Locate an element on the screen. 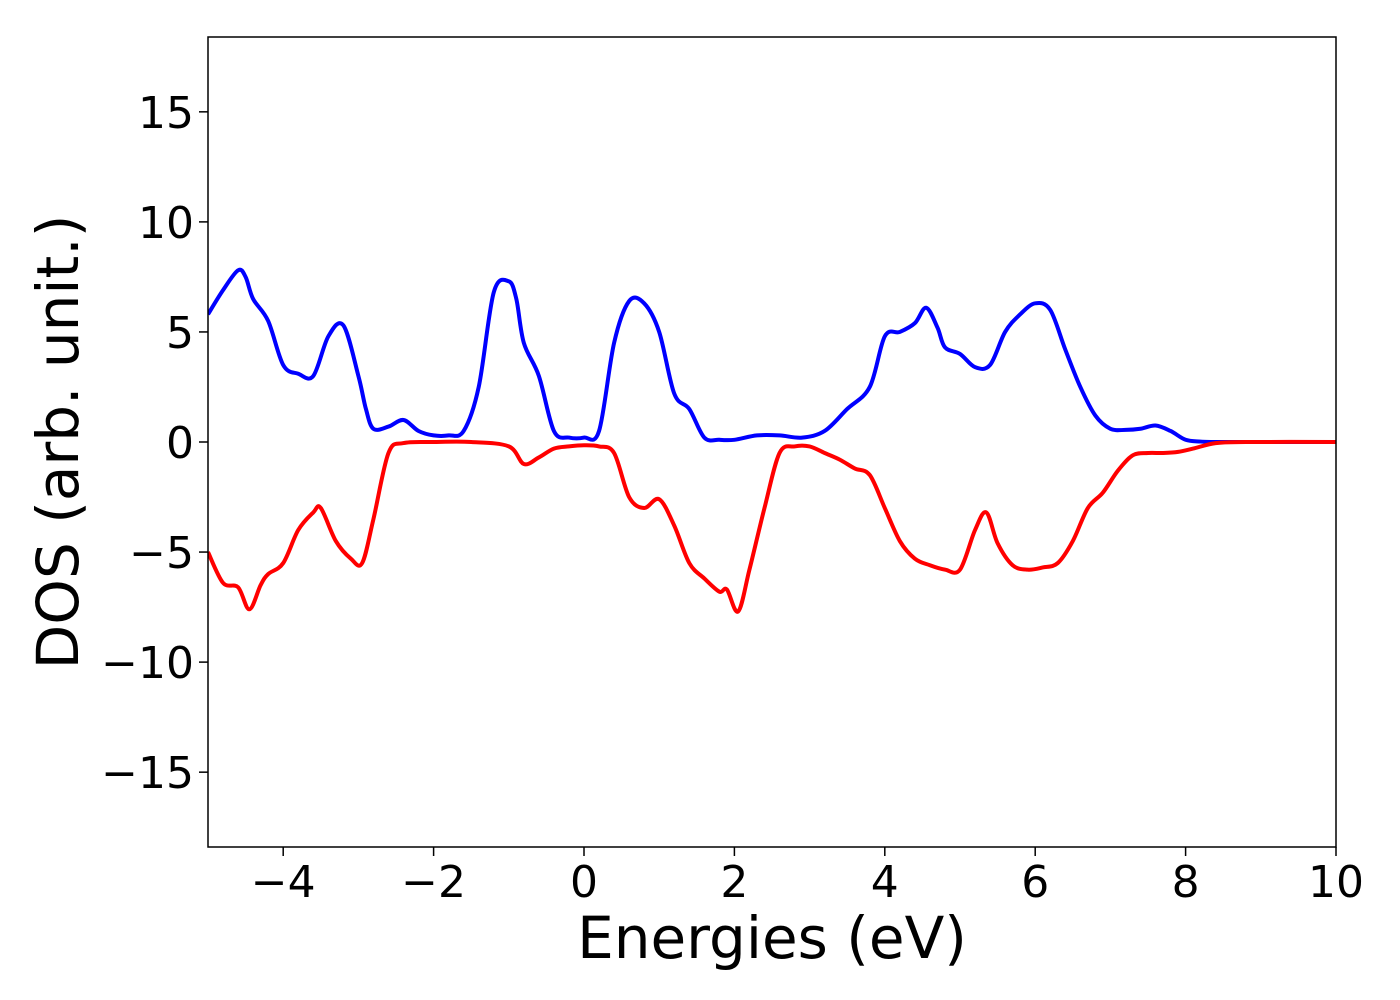 This screenshot has width=1400, height=1000. y-tick-label: −10 is located at coordinates (147, 663).